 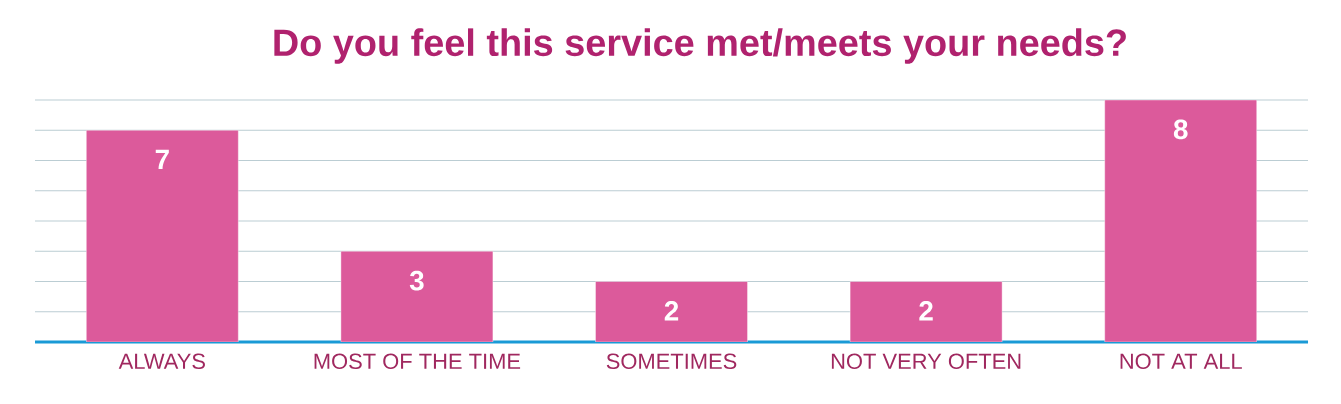 I want to click on x-tick-label: ALWAYS, so click(x=161, y=361).